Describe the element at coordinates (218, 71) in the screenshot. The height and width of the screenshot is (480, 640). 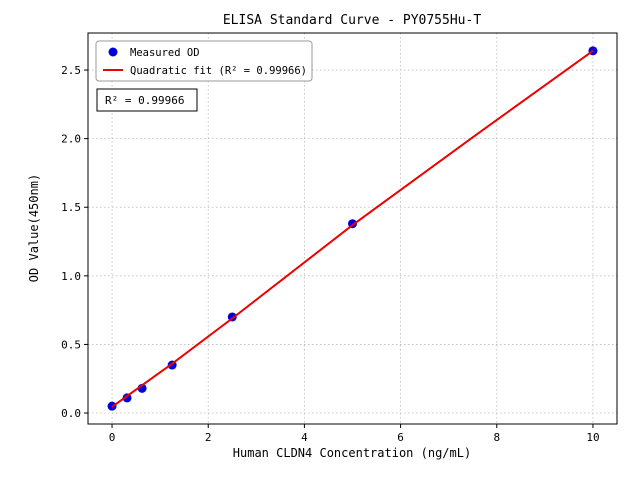
I see `legend-label-fit: Quadratic fit (R² = 0.99966)` at that location.